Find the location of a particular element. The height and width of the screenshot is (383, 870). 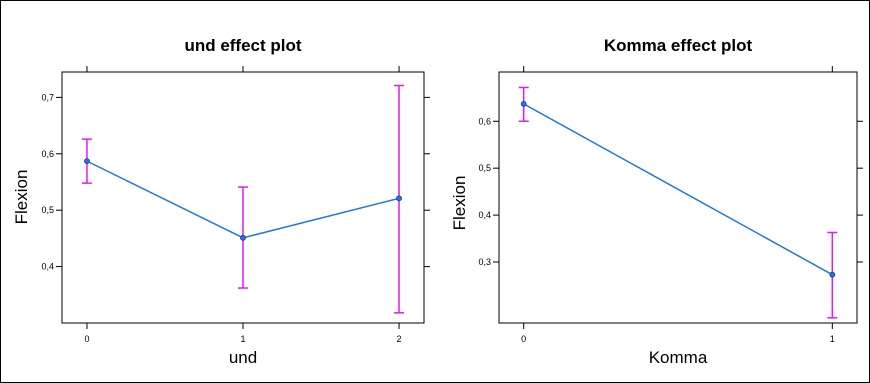

x-axis-label: Komma is located at coordinates (678, 357).